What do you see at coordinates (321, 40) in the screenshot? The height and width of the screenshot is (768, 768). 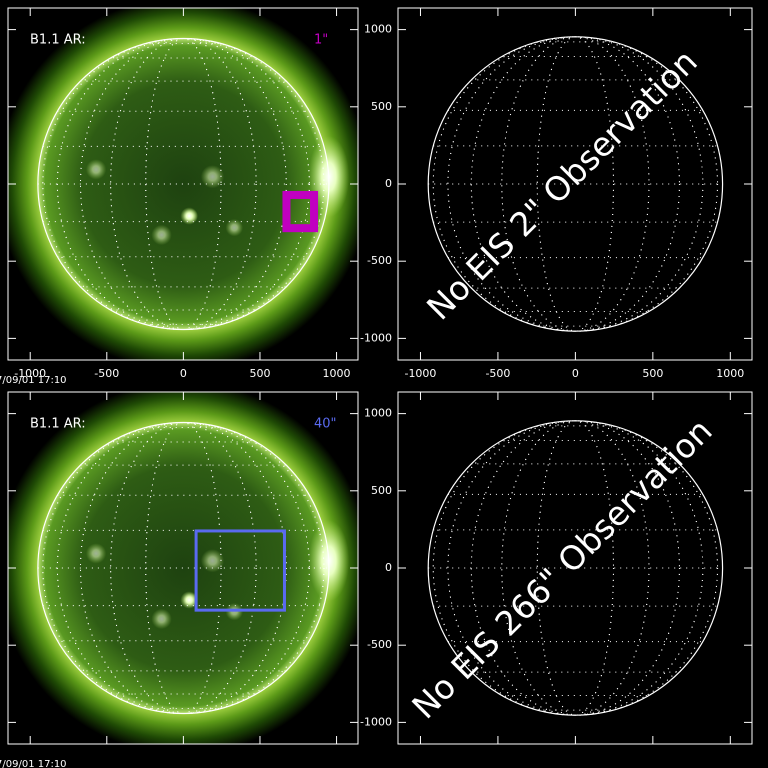 I see `resolution-label: 1"` at bounding box center [321, 40].